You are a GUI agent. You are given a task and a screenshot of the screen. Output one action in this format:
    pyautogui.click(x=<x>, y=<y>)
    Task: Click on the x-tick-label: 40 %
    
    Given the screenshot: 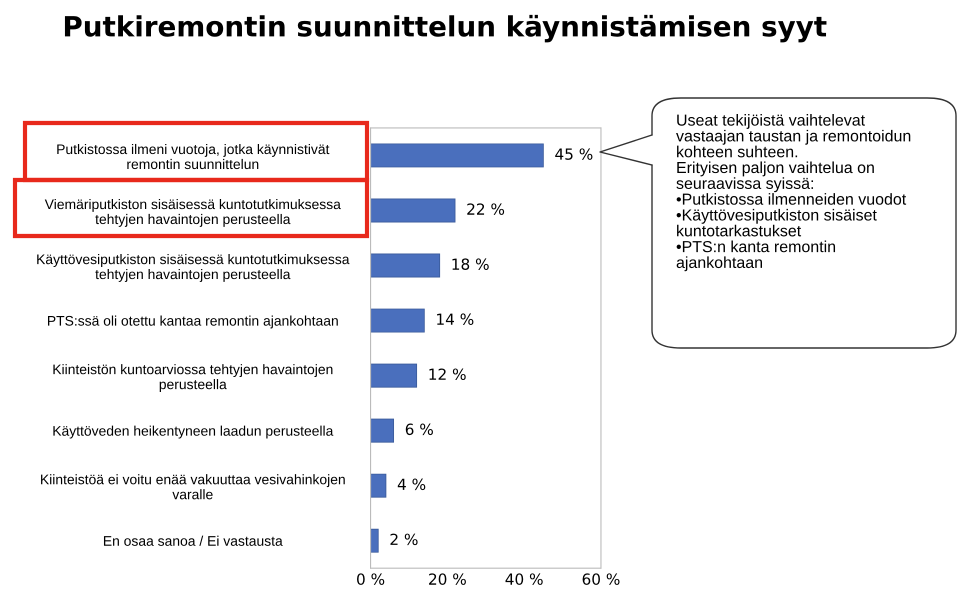 What is the action you would take?
    pyautogui.click(x=524, y=579)
    